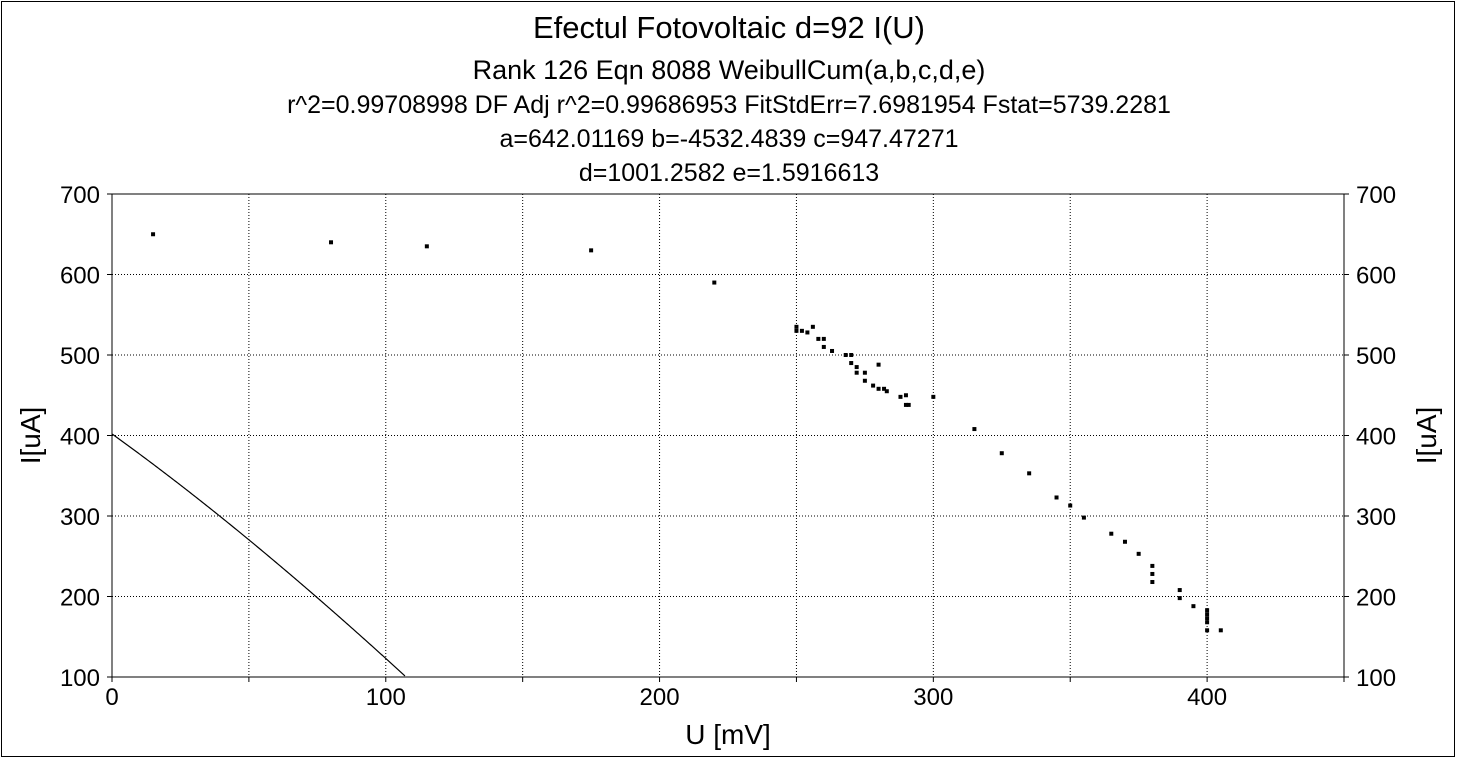 The width and height of the screenshot is (1458, 760). Describe the element at coordinates (1207, 697) in the screenshot. I see `x-tick-label: 400` at that location.